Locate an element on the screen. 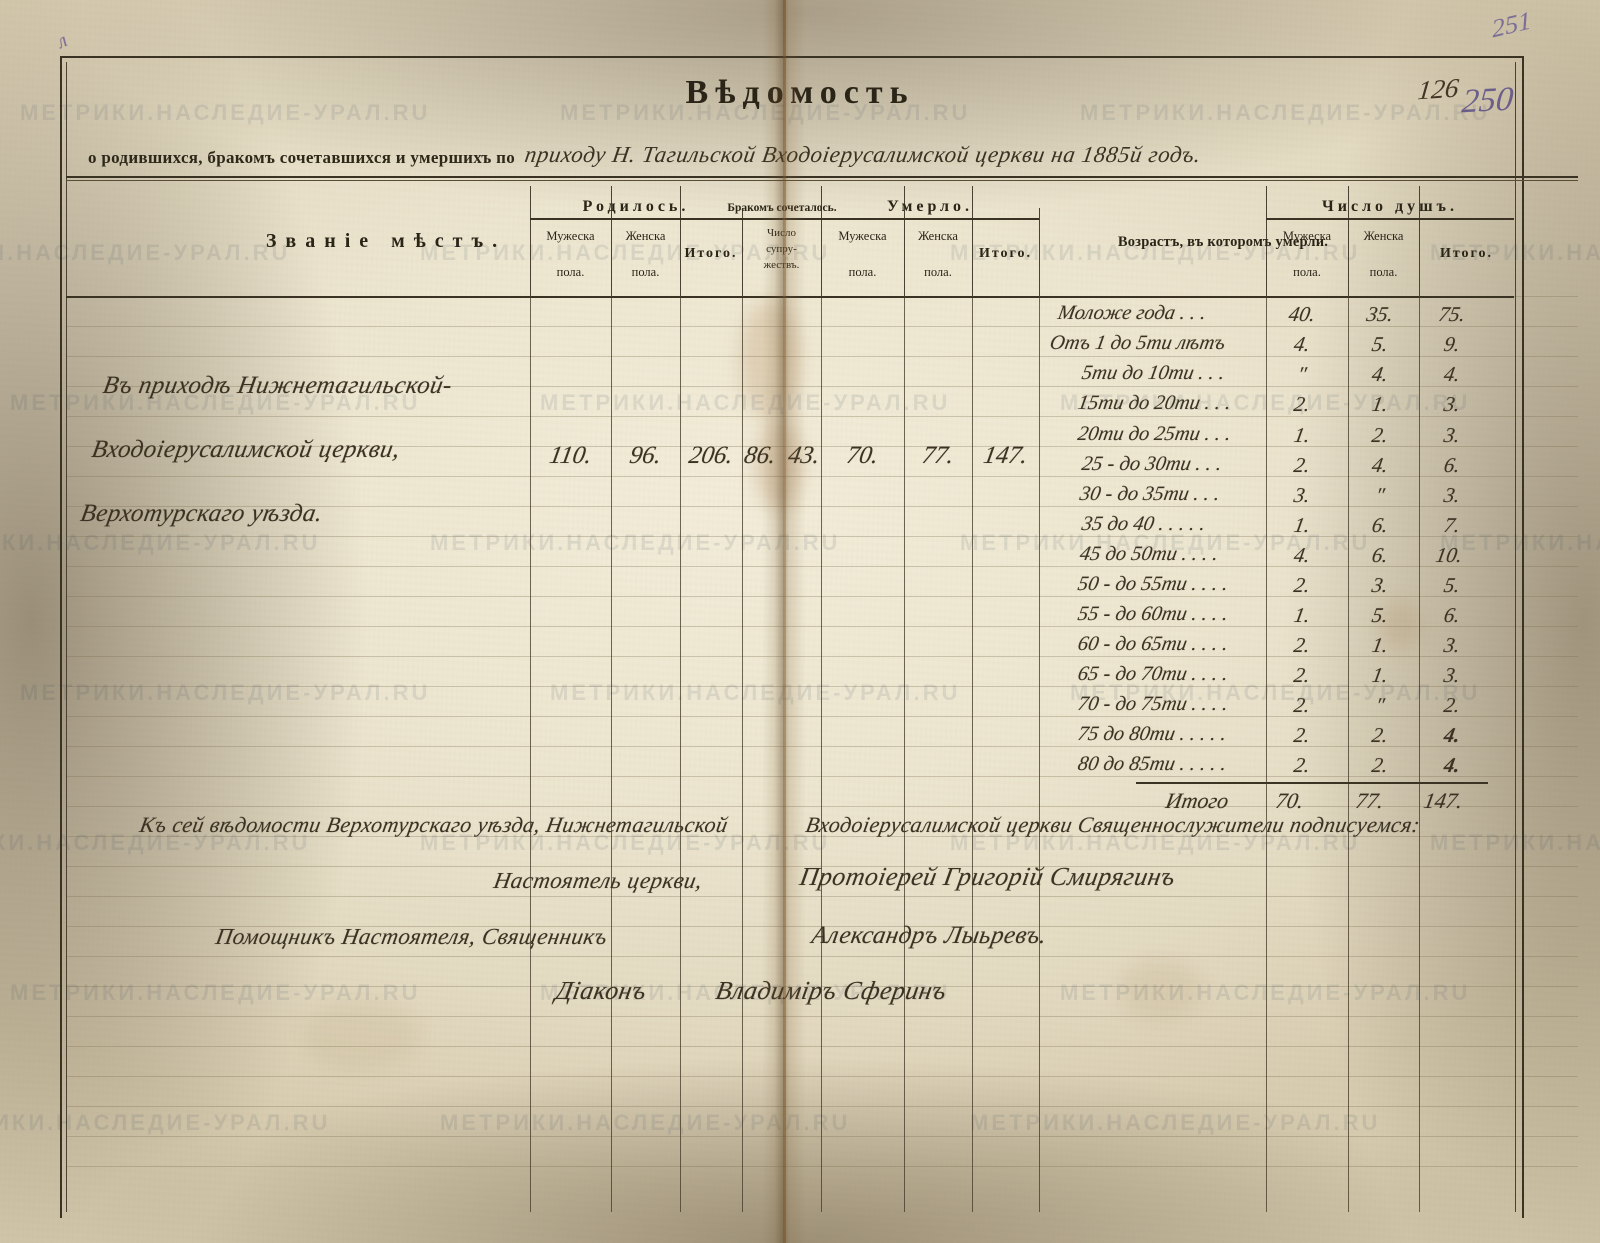 The width and height of the screenshot is (1600, 1243). age-row-female: 35. is located at coordinates (1380, 314).